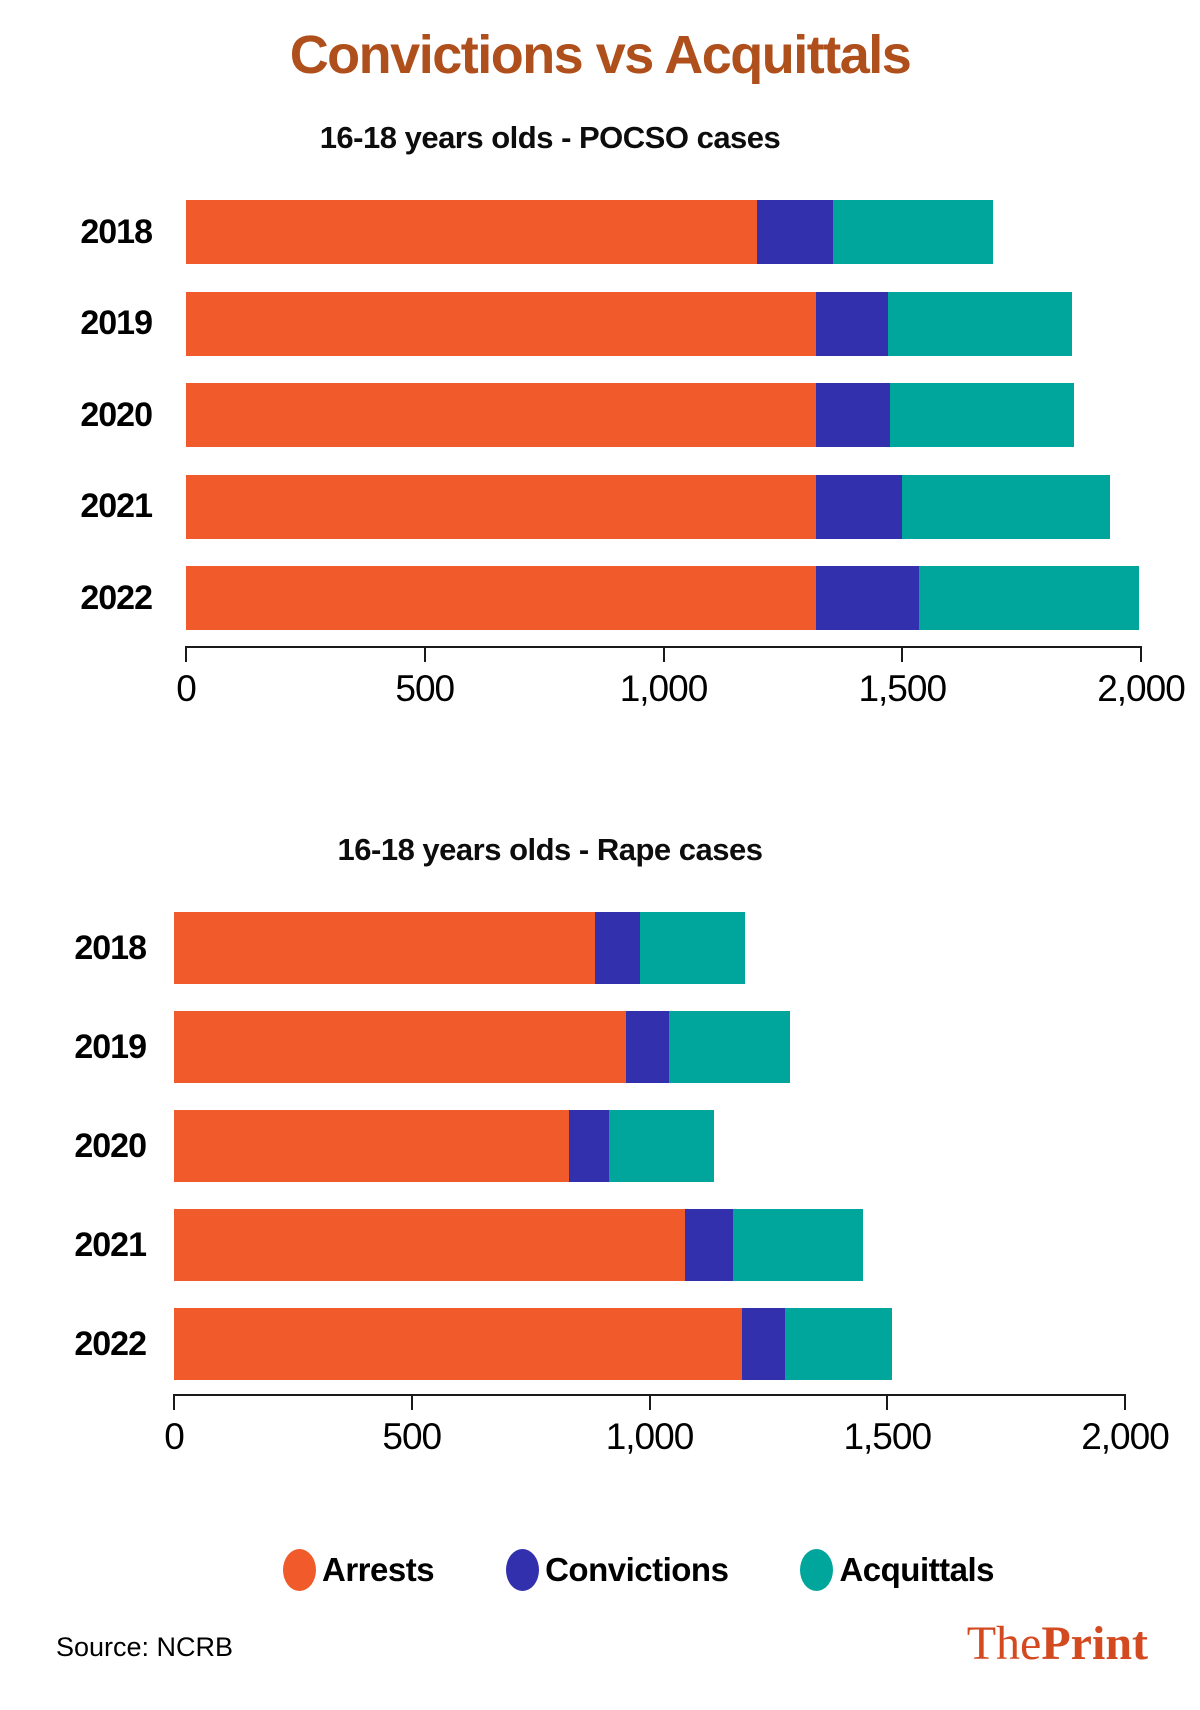  Describe the element at coordinates (916, 1569) in the screenshot. I see `legend-label-acquittals: Acquittals` at that location.